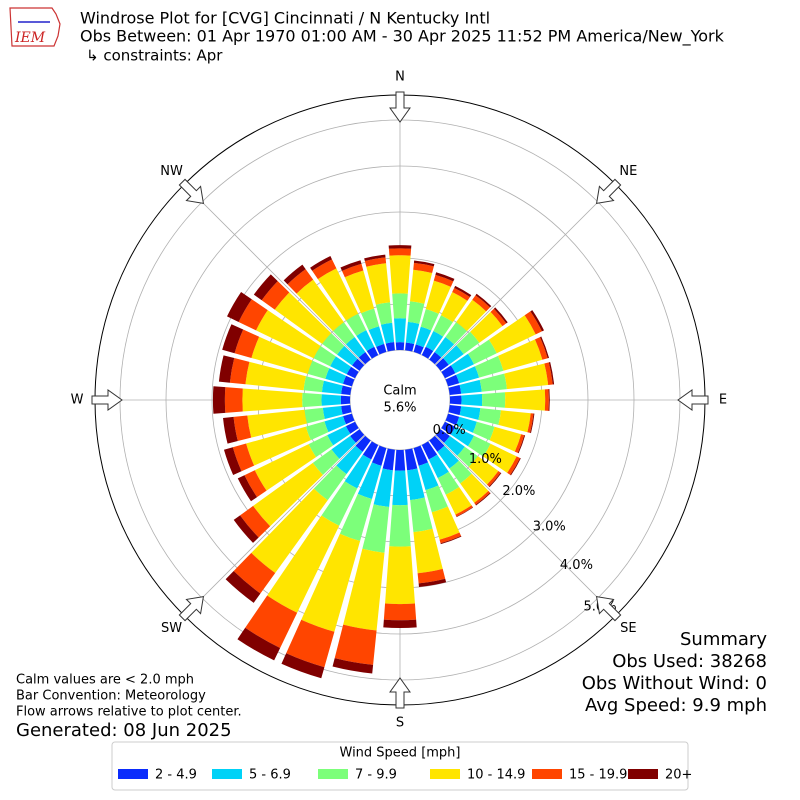 This screenshot has height=800, width=800. What do you see at coordinates (400, 400) in the screenshot?
I see `calm-hole` at bounding box center [400, 400].